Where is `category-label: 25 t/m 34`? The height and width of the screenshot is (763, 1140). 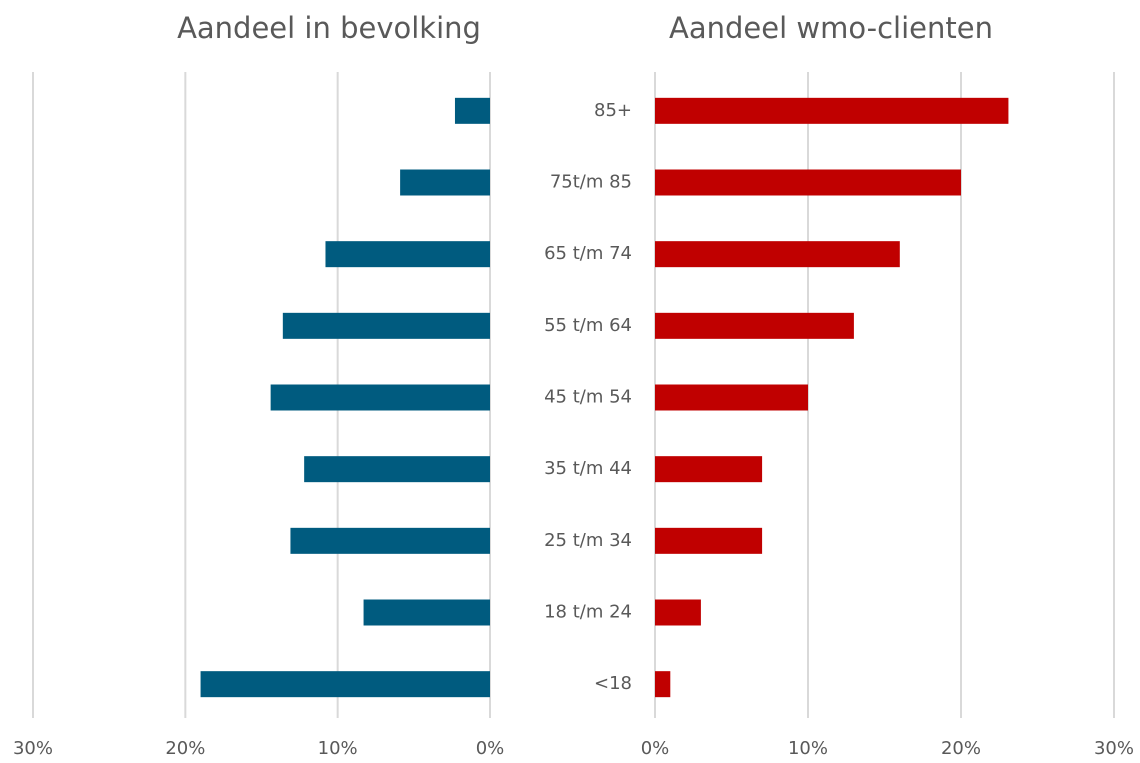
category-label: 25 t/m 34 is located at coordinates (588, 540).